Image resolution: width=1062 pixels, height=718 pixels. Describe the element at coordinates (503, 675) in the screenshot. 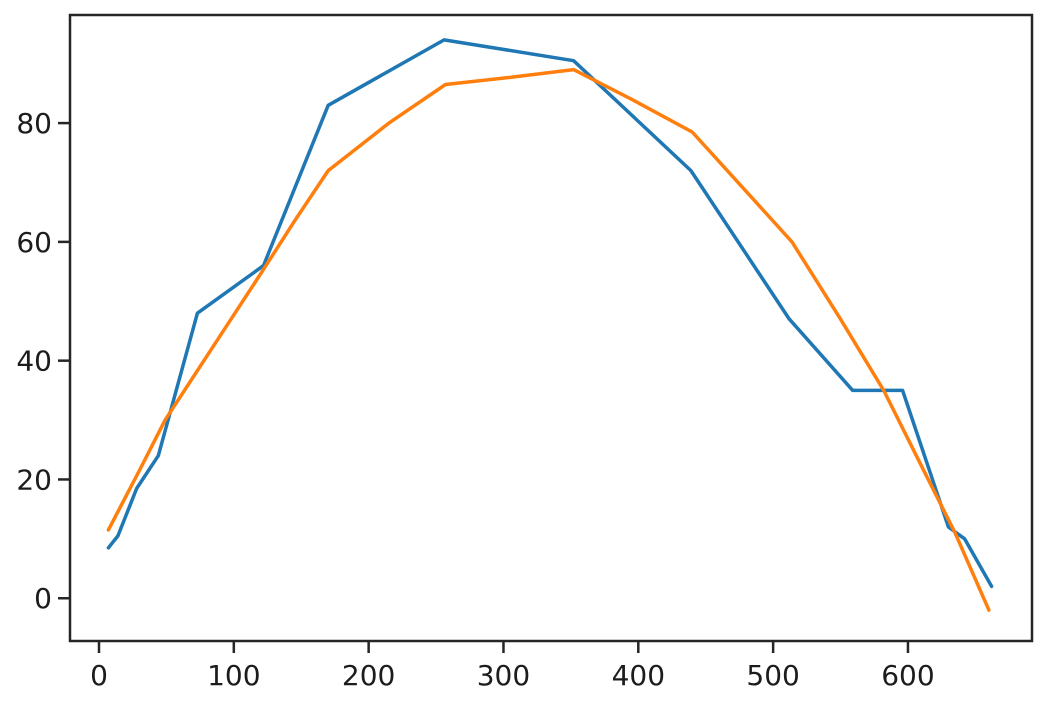

I see `x-axis-tick-label: 300` at that location.